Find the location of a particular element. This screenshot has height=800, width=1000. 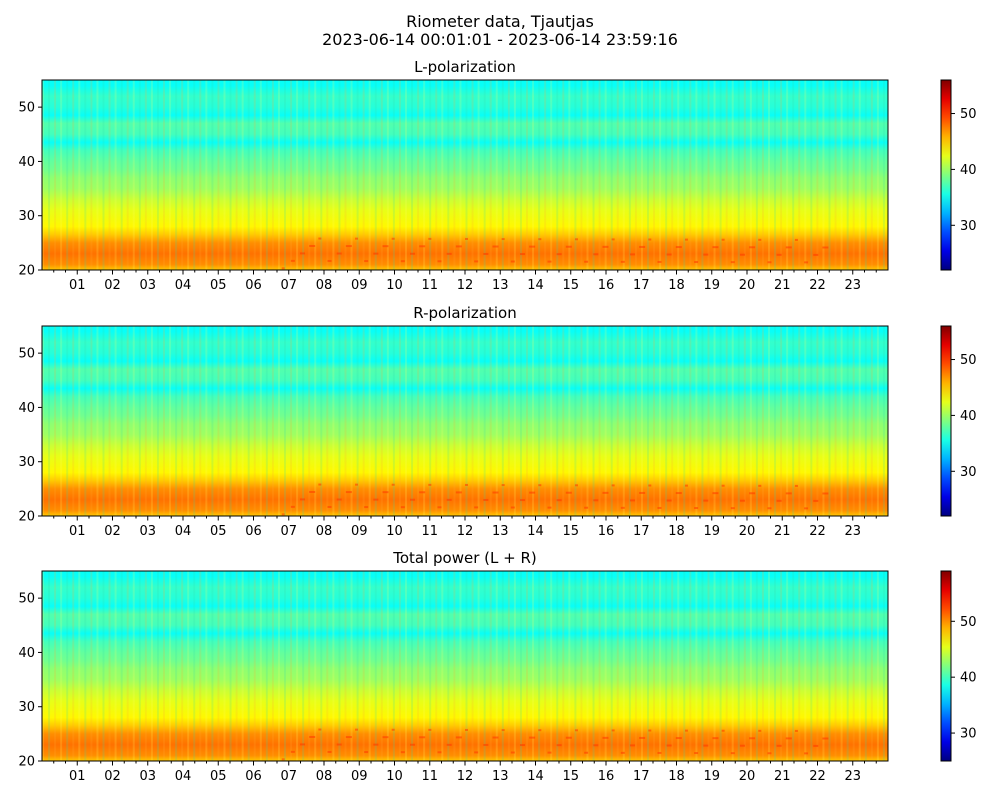

panel-title: L-polarization is located at coordinates (465, 67).